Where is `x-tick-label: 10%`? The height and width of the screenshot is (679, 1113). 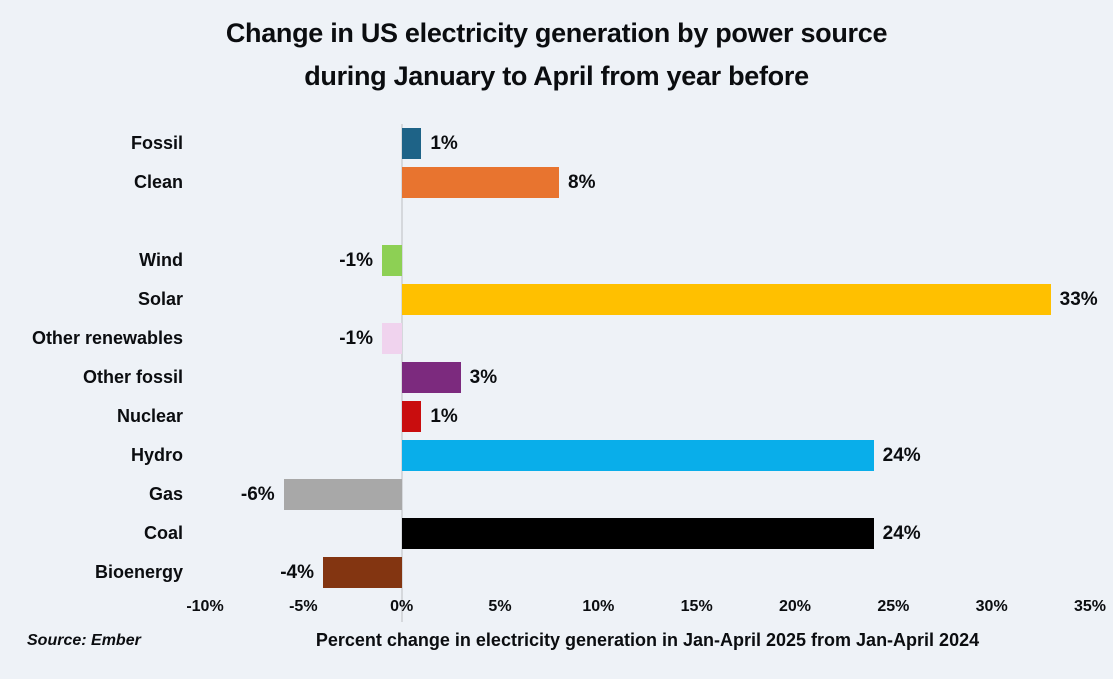 x-tick-label: 10% is located at coordinates (598, 606).